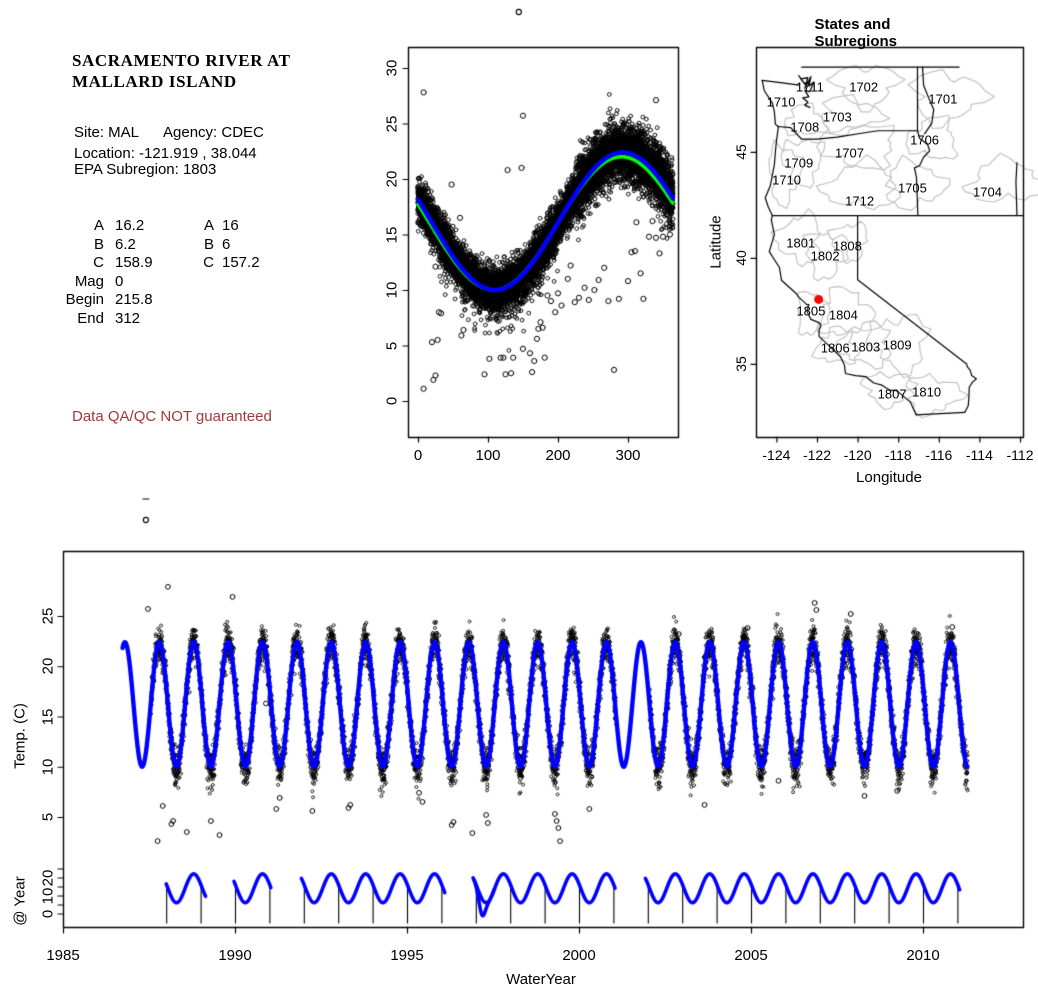 This screenshot has width=1038, height=1001. Describe the element at coordinates (160, 245) in the screenshot. I see `param-row-b: B 6.2 B 6` at that location.